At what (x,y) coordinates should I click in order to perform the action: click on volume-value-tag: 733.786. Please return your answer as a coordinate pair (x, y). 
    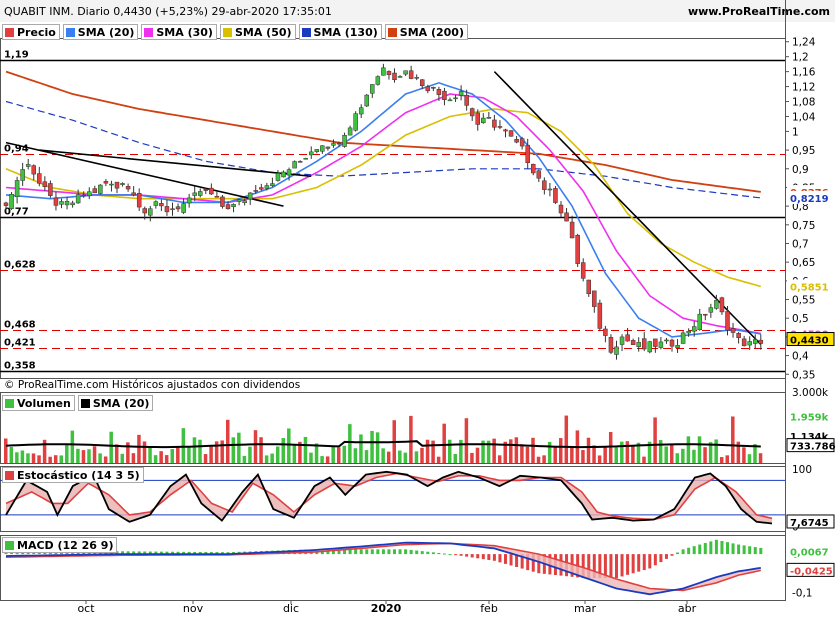
    Looking at the image, I should click on (812, 447).